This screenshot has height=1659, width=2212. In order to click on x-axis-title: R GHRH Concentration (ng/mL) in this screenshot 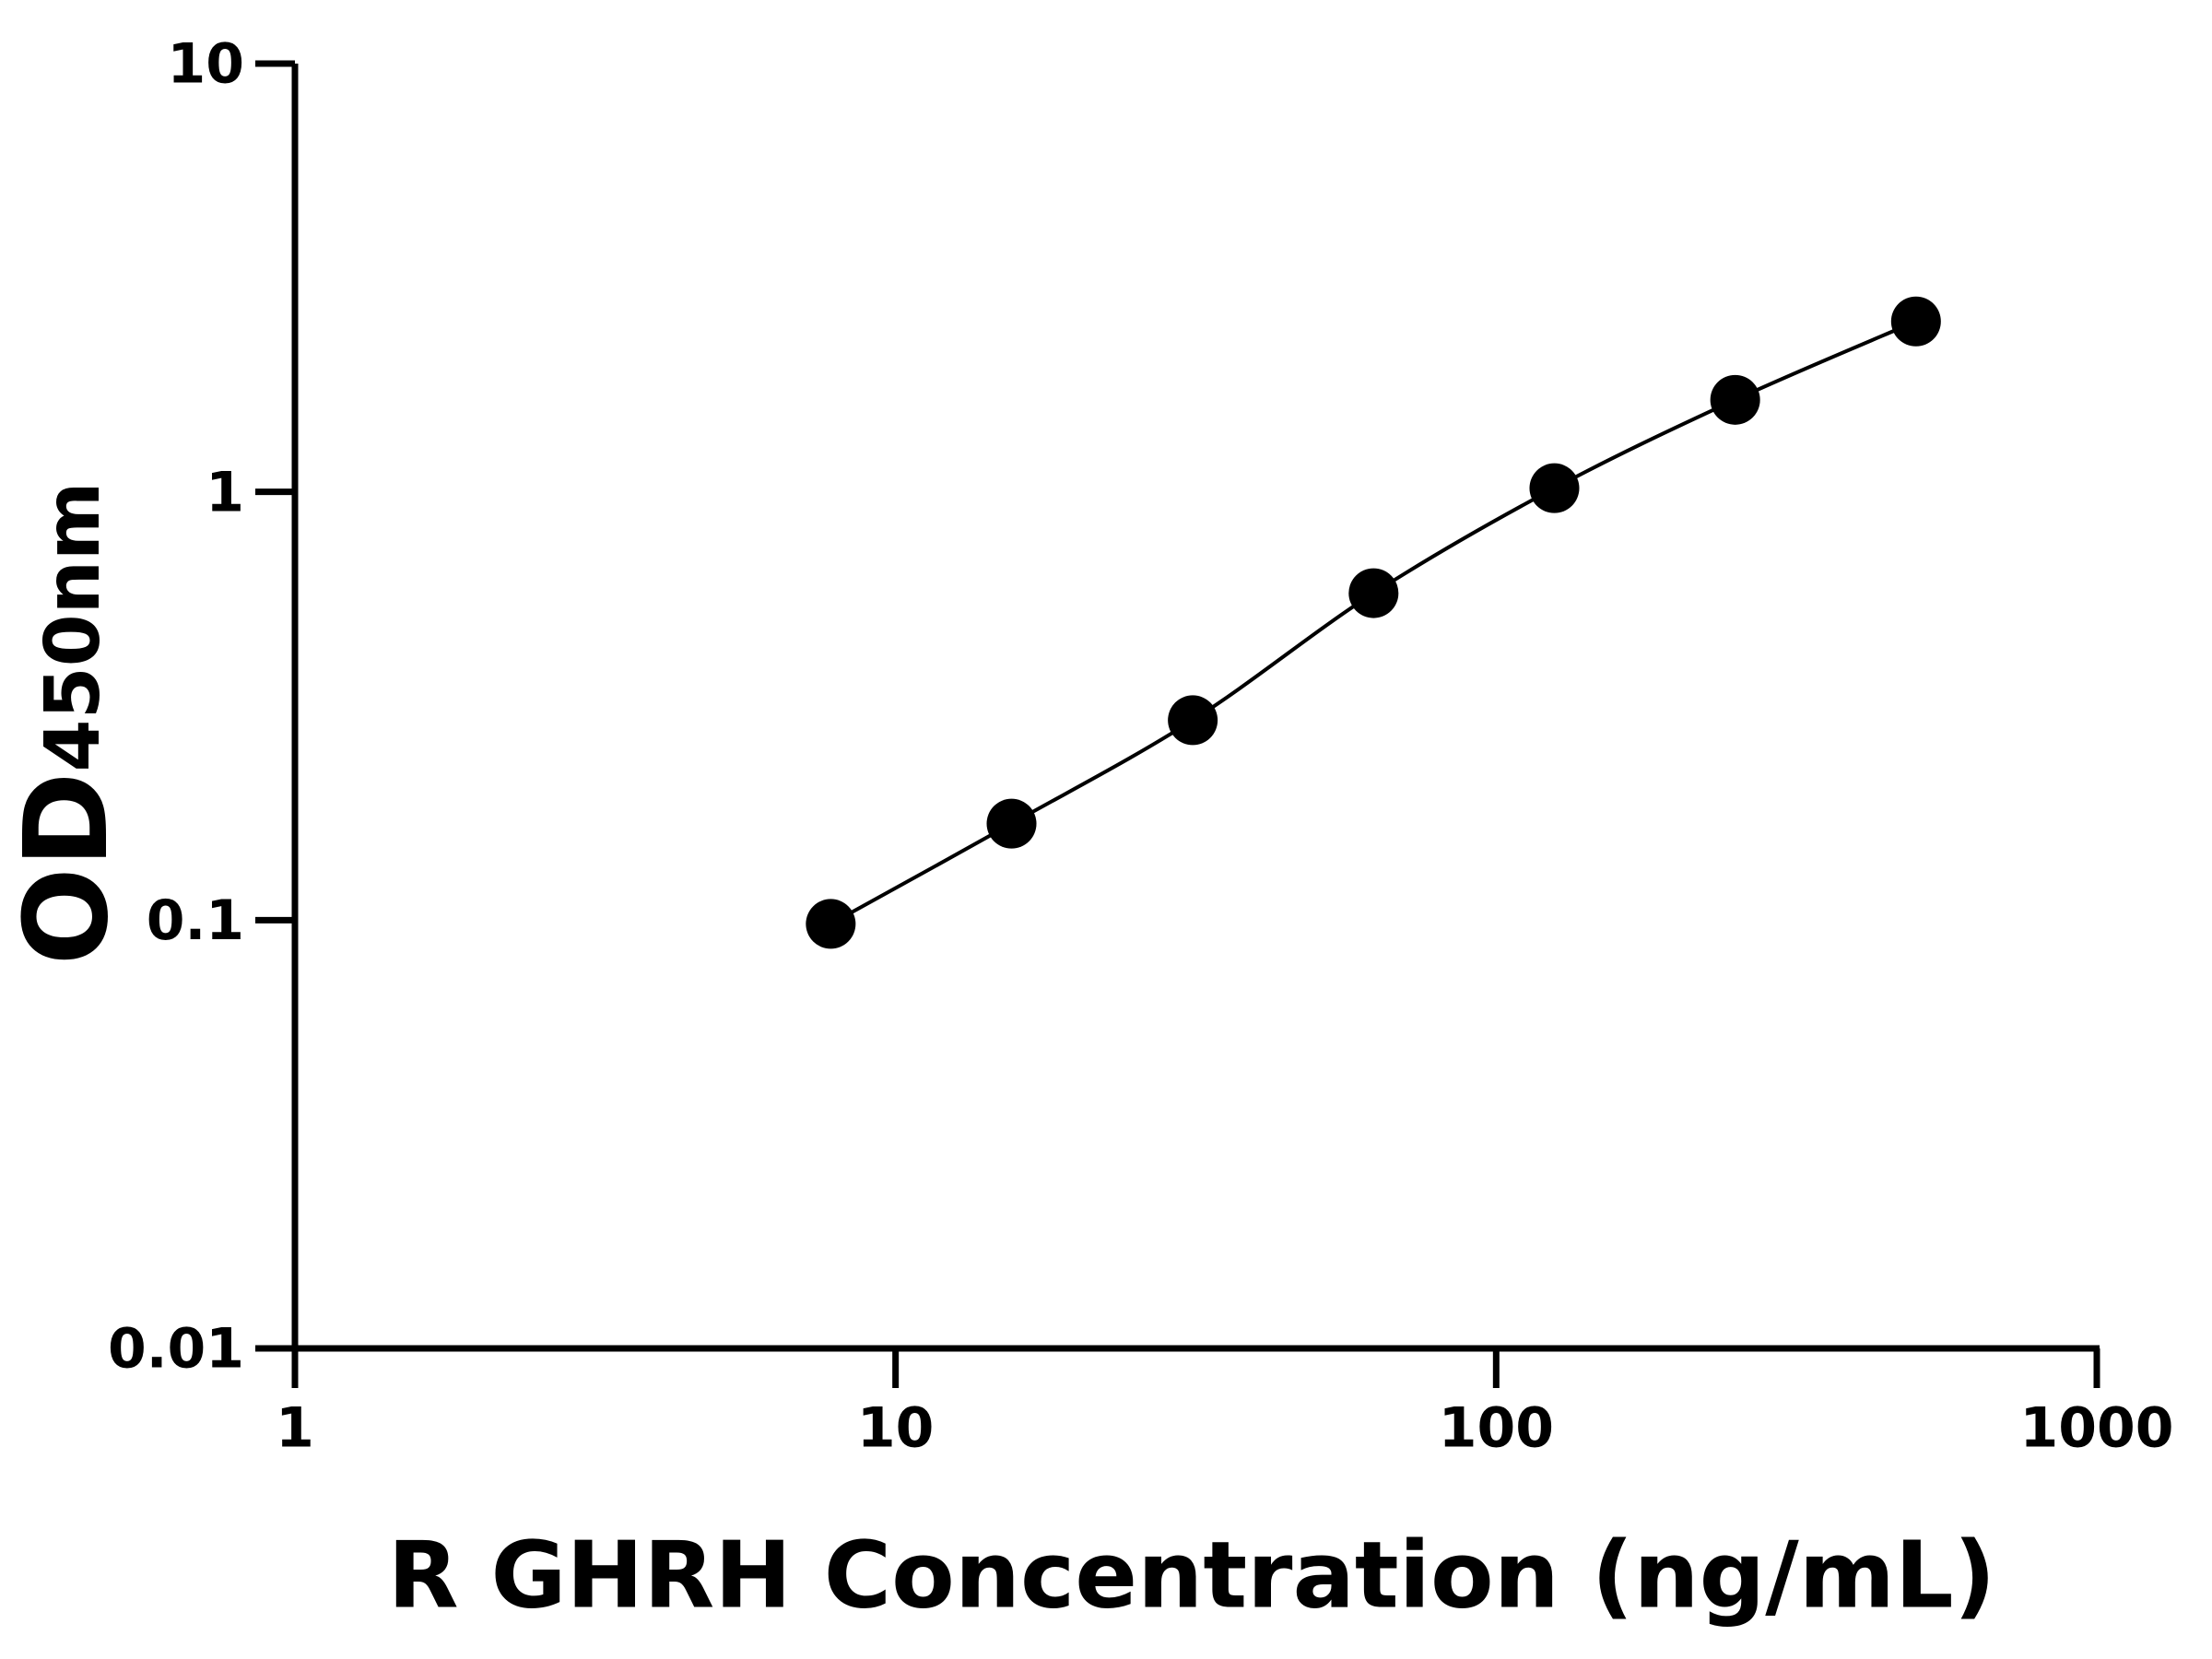, I will do `click(1192, 1575)`.